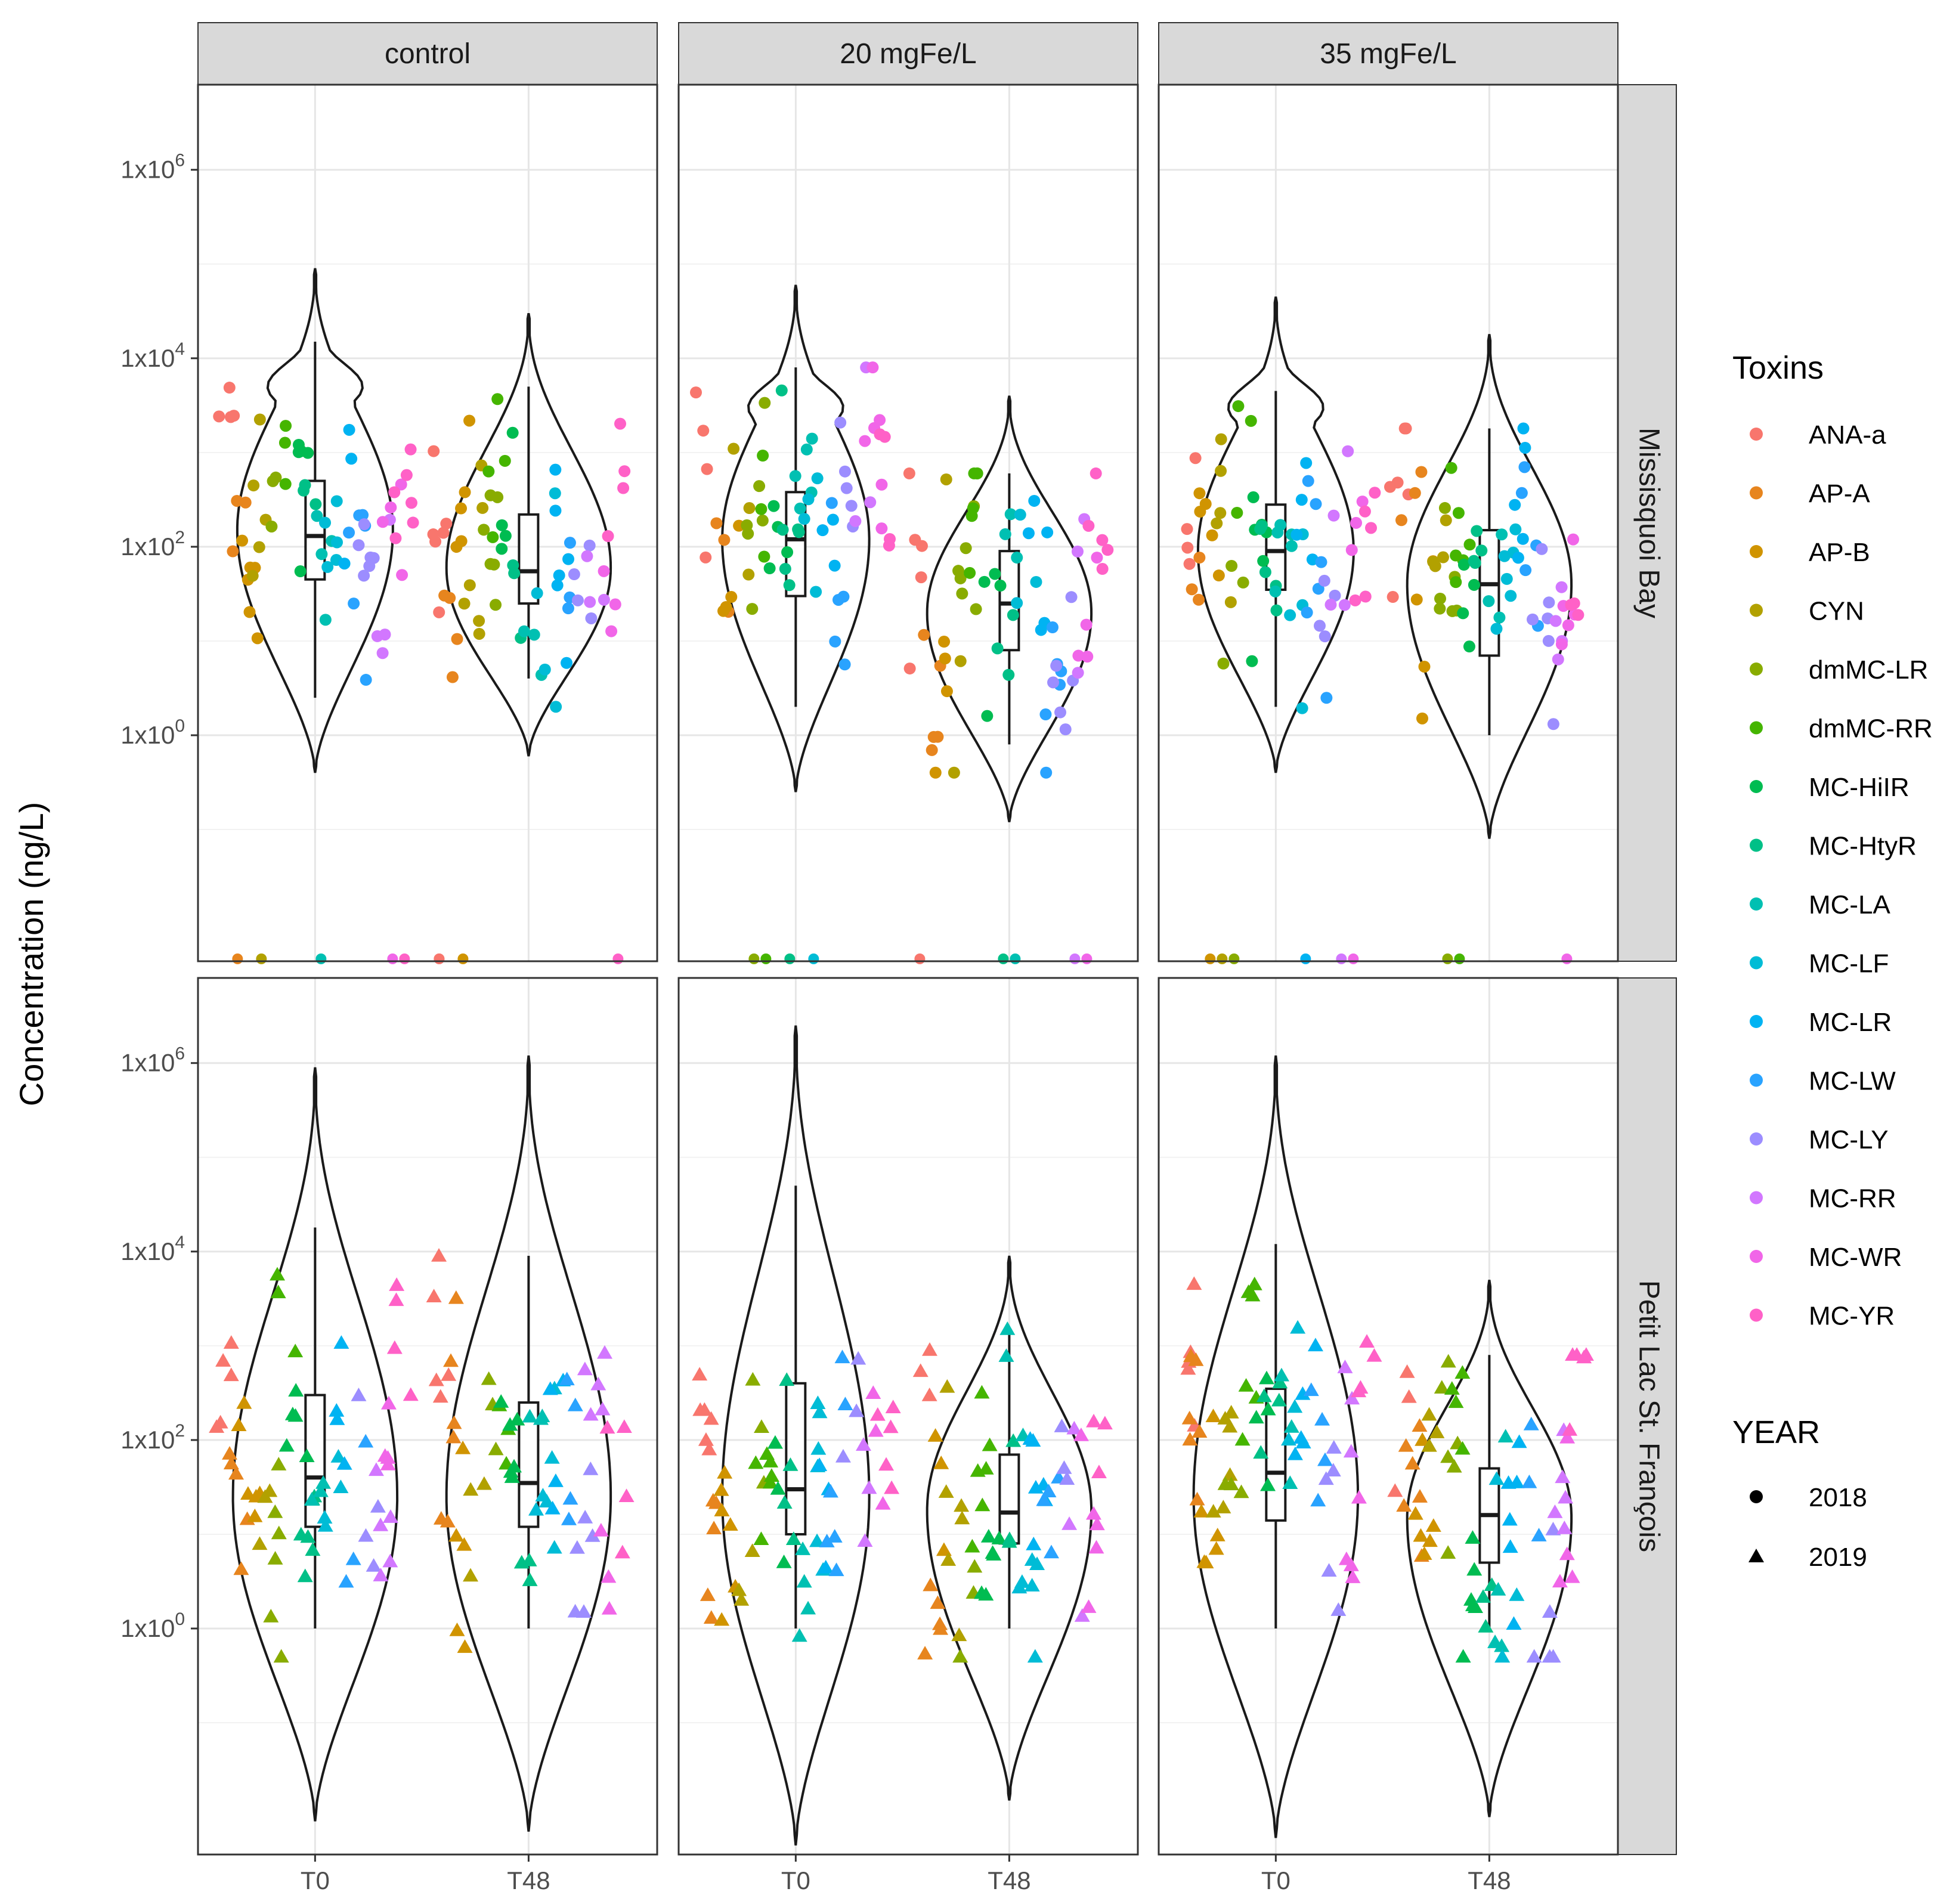 The height and width of the screenshot is (1904, 1959). What do you see at coordinates (427, 1416) in the screenshot?
I see `panel-background` at bounding box center [427, 1416].